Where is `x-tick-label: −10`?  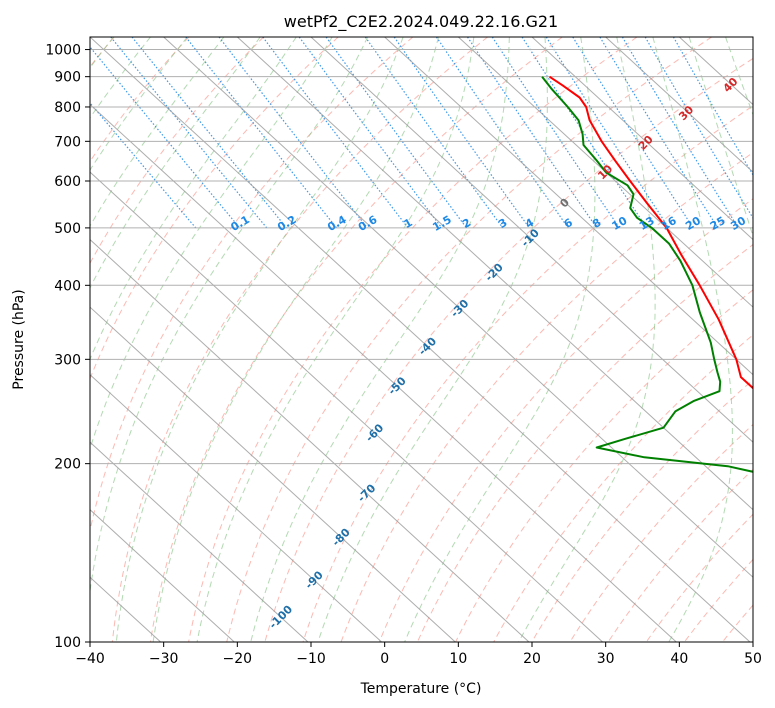
x-tick-label: −10 is located at coordinates (311, 659).